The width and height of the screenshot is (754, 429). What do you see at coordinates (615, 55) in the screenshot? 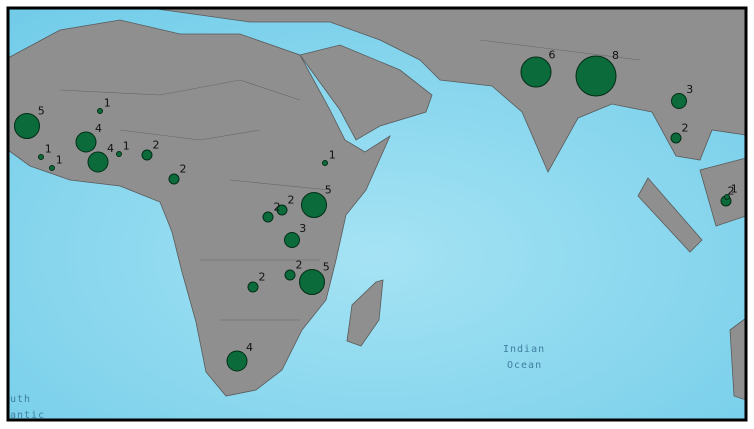
I see `point-label: 8` at bounding box center [615, 55].